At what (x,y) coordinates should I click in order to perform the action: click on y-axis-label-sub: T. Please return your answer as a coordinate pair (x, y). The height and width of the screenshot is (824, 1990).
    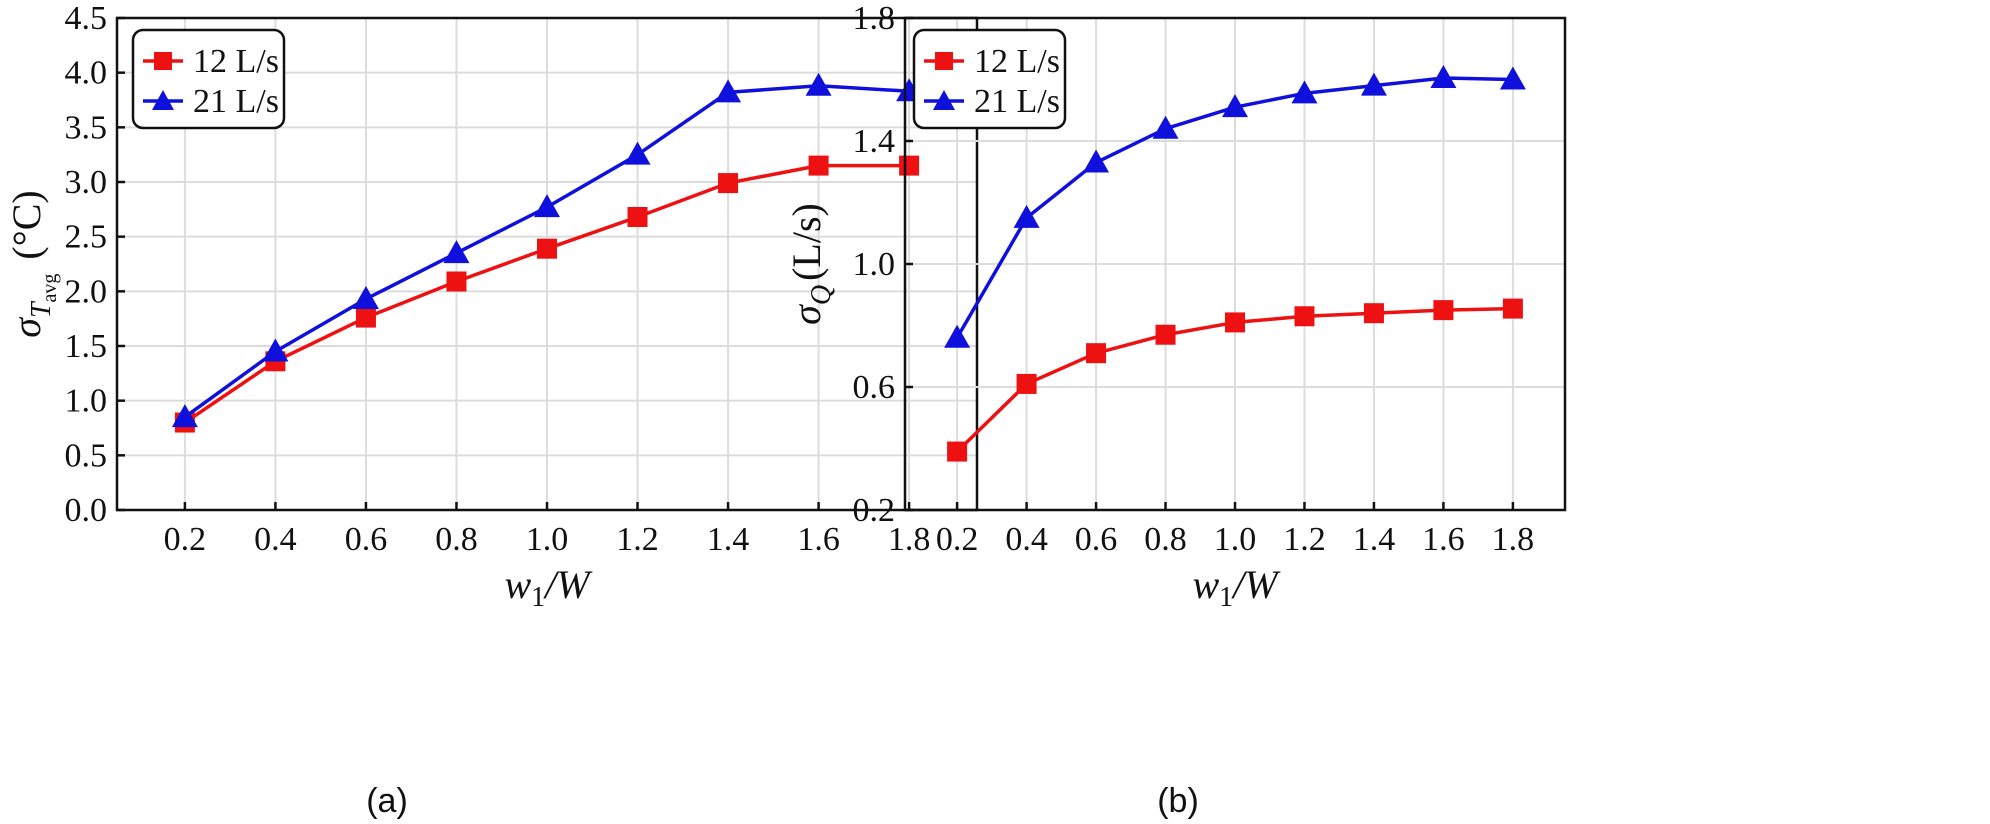
    Looking at the image, I should click on (41, 309).